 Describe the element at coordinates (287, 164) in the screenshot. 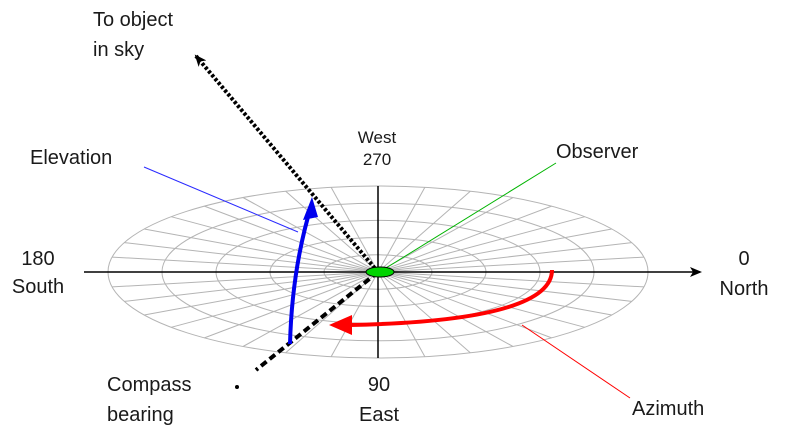

I see `line-of-sight` at that location.